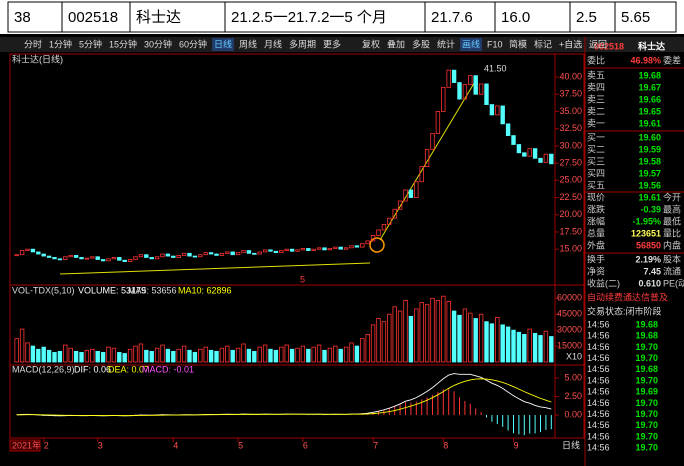 This screenshot has height=466, width=684. What do you see at coordinates (596, 258) in the screenshot?
I see `quote-label: 换手` at bounding box center [596, 258].